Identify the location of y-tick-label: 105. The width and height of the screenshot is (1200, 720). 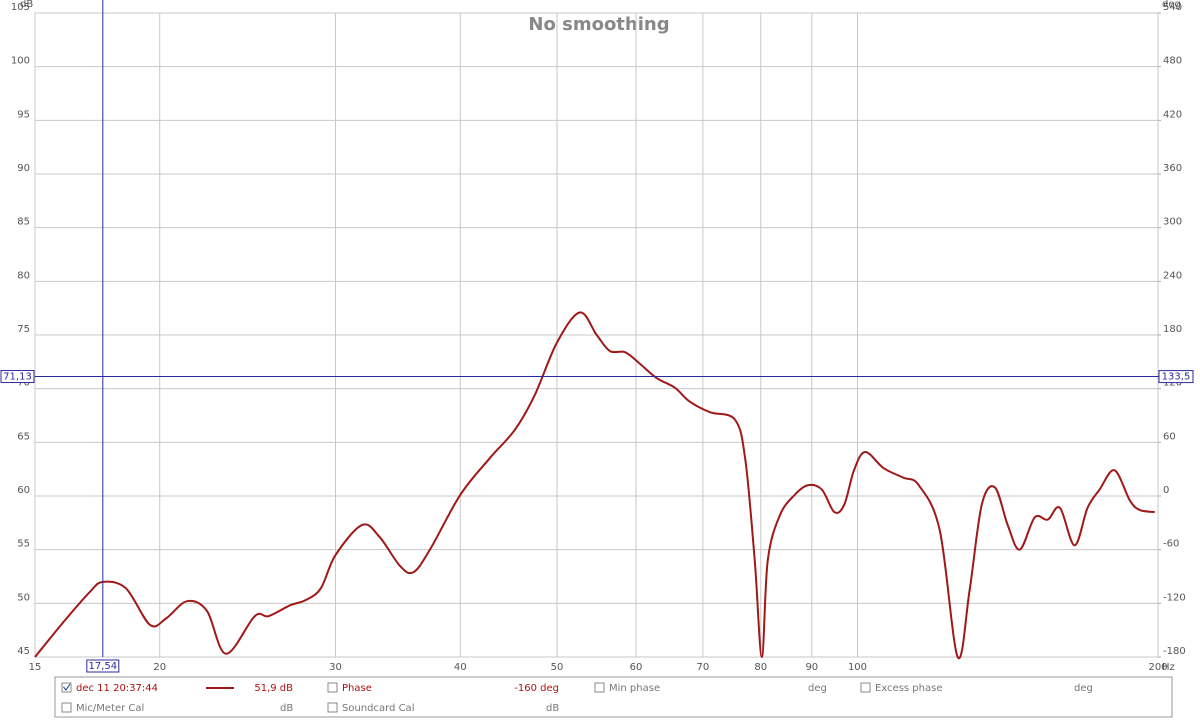
(20, 7).